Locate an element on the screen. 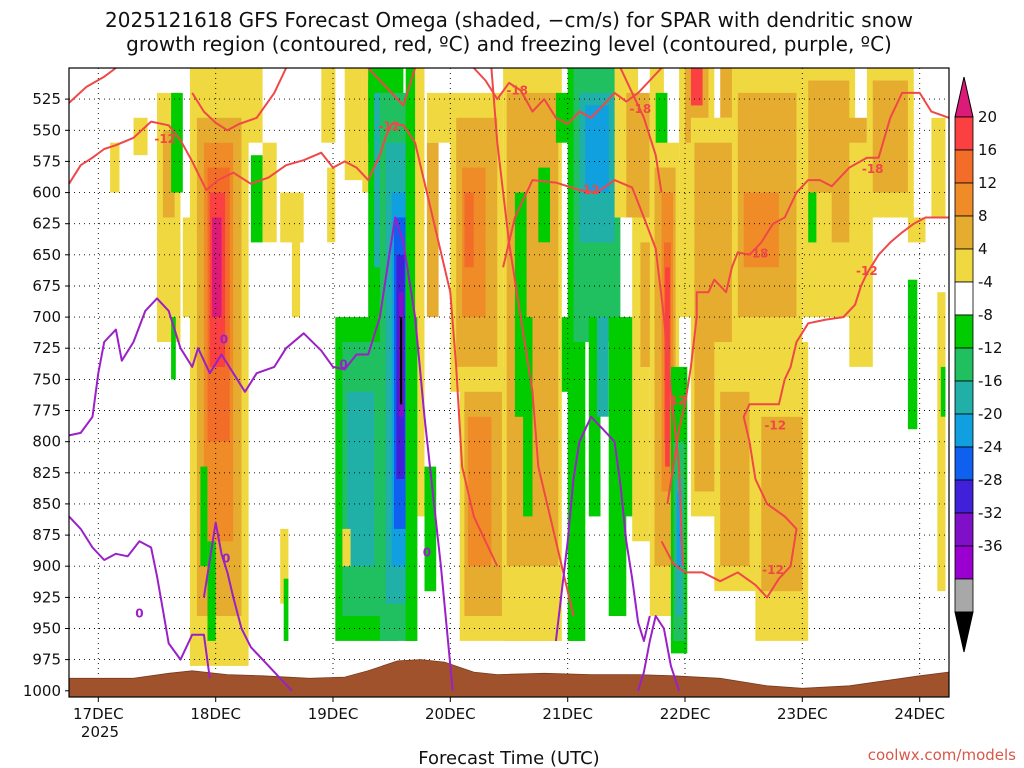  colorbar-label: -36 is located at coordinates (990, 546).